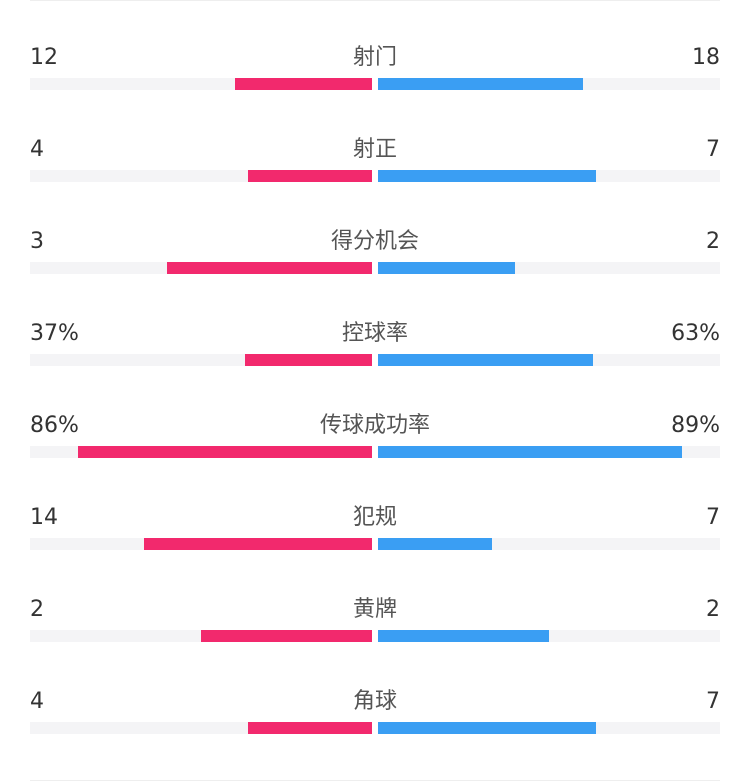  Describe the element at coordinates (695, 425) in the screenshot. I see `away-value: 89%` at that location.